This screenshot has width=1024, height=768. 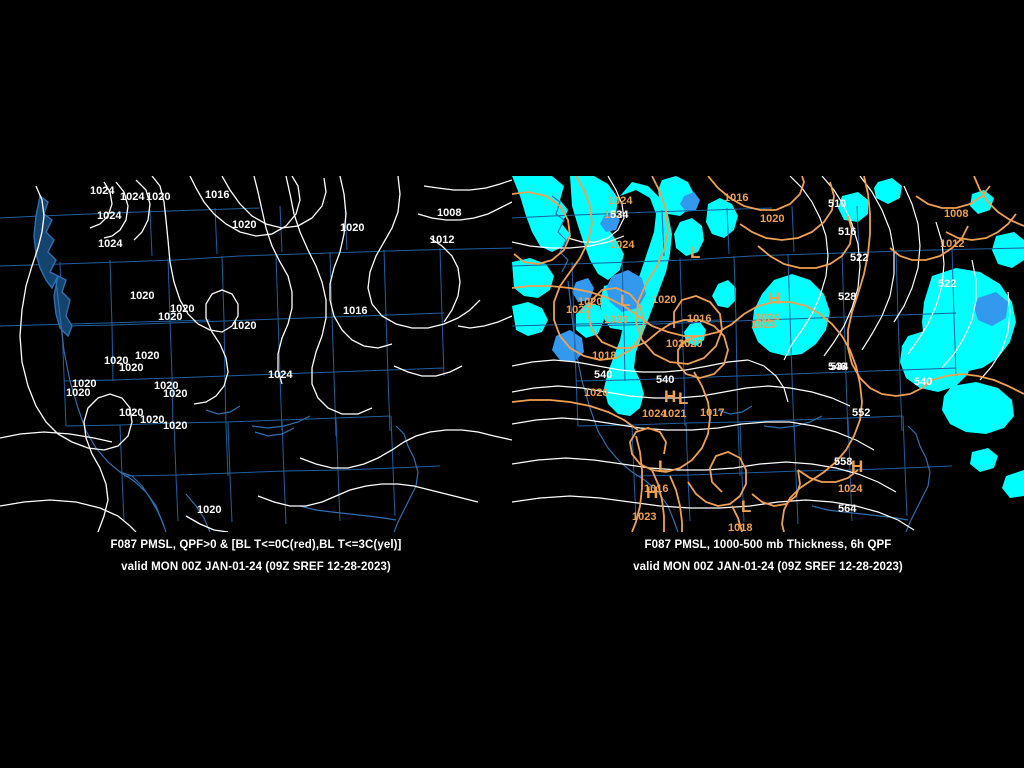 What do you see at coordinates (861, 413) in the screenshot?
I see `svg-text: 552` at bounding box center [861, 413].